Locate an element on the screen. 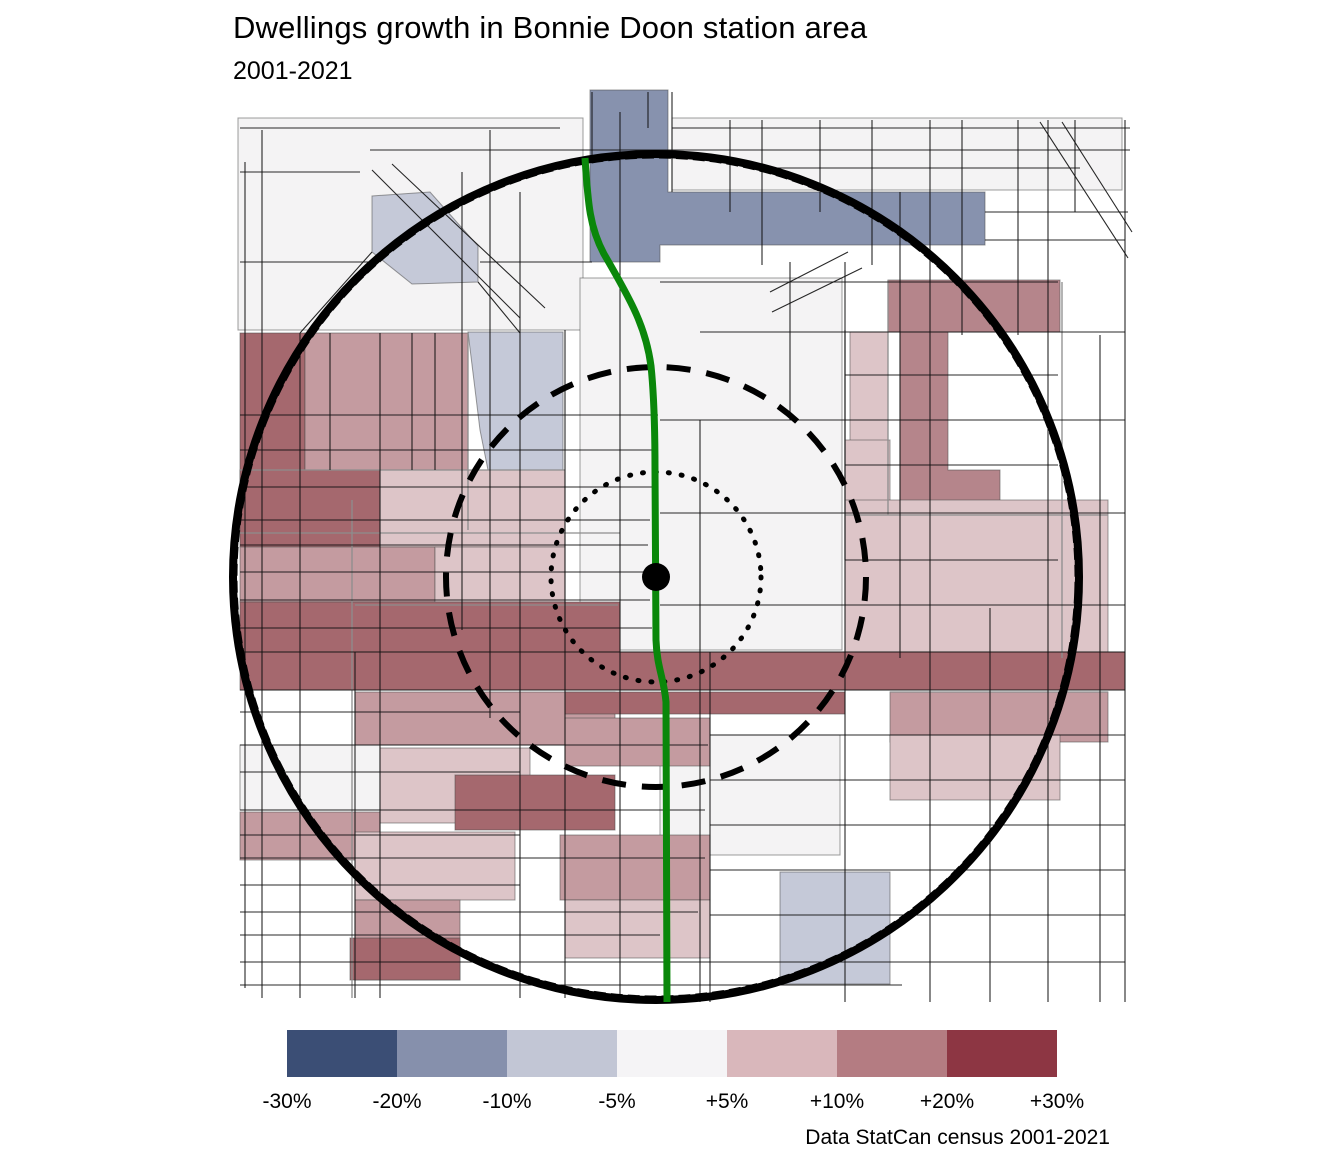 The height and width of the screenshot is (1152, 1344). legend-tick-label: -10% is located at coordinates (507, 1101).